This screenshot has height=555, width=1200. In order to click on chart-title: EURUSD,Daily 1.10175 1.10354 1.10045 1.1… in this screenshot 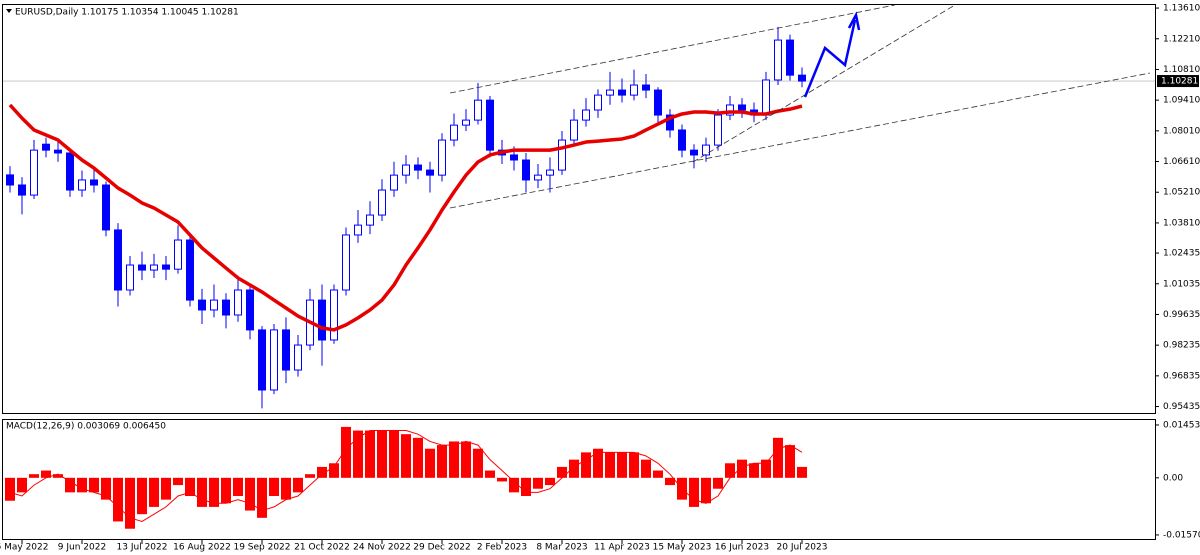, I will do `click(127, 13)`.